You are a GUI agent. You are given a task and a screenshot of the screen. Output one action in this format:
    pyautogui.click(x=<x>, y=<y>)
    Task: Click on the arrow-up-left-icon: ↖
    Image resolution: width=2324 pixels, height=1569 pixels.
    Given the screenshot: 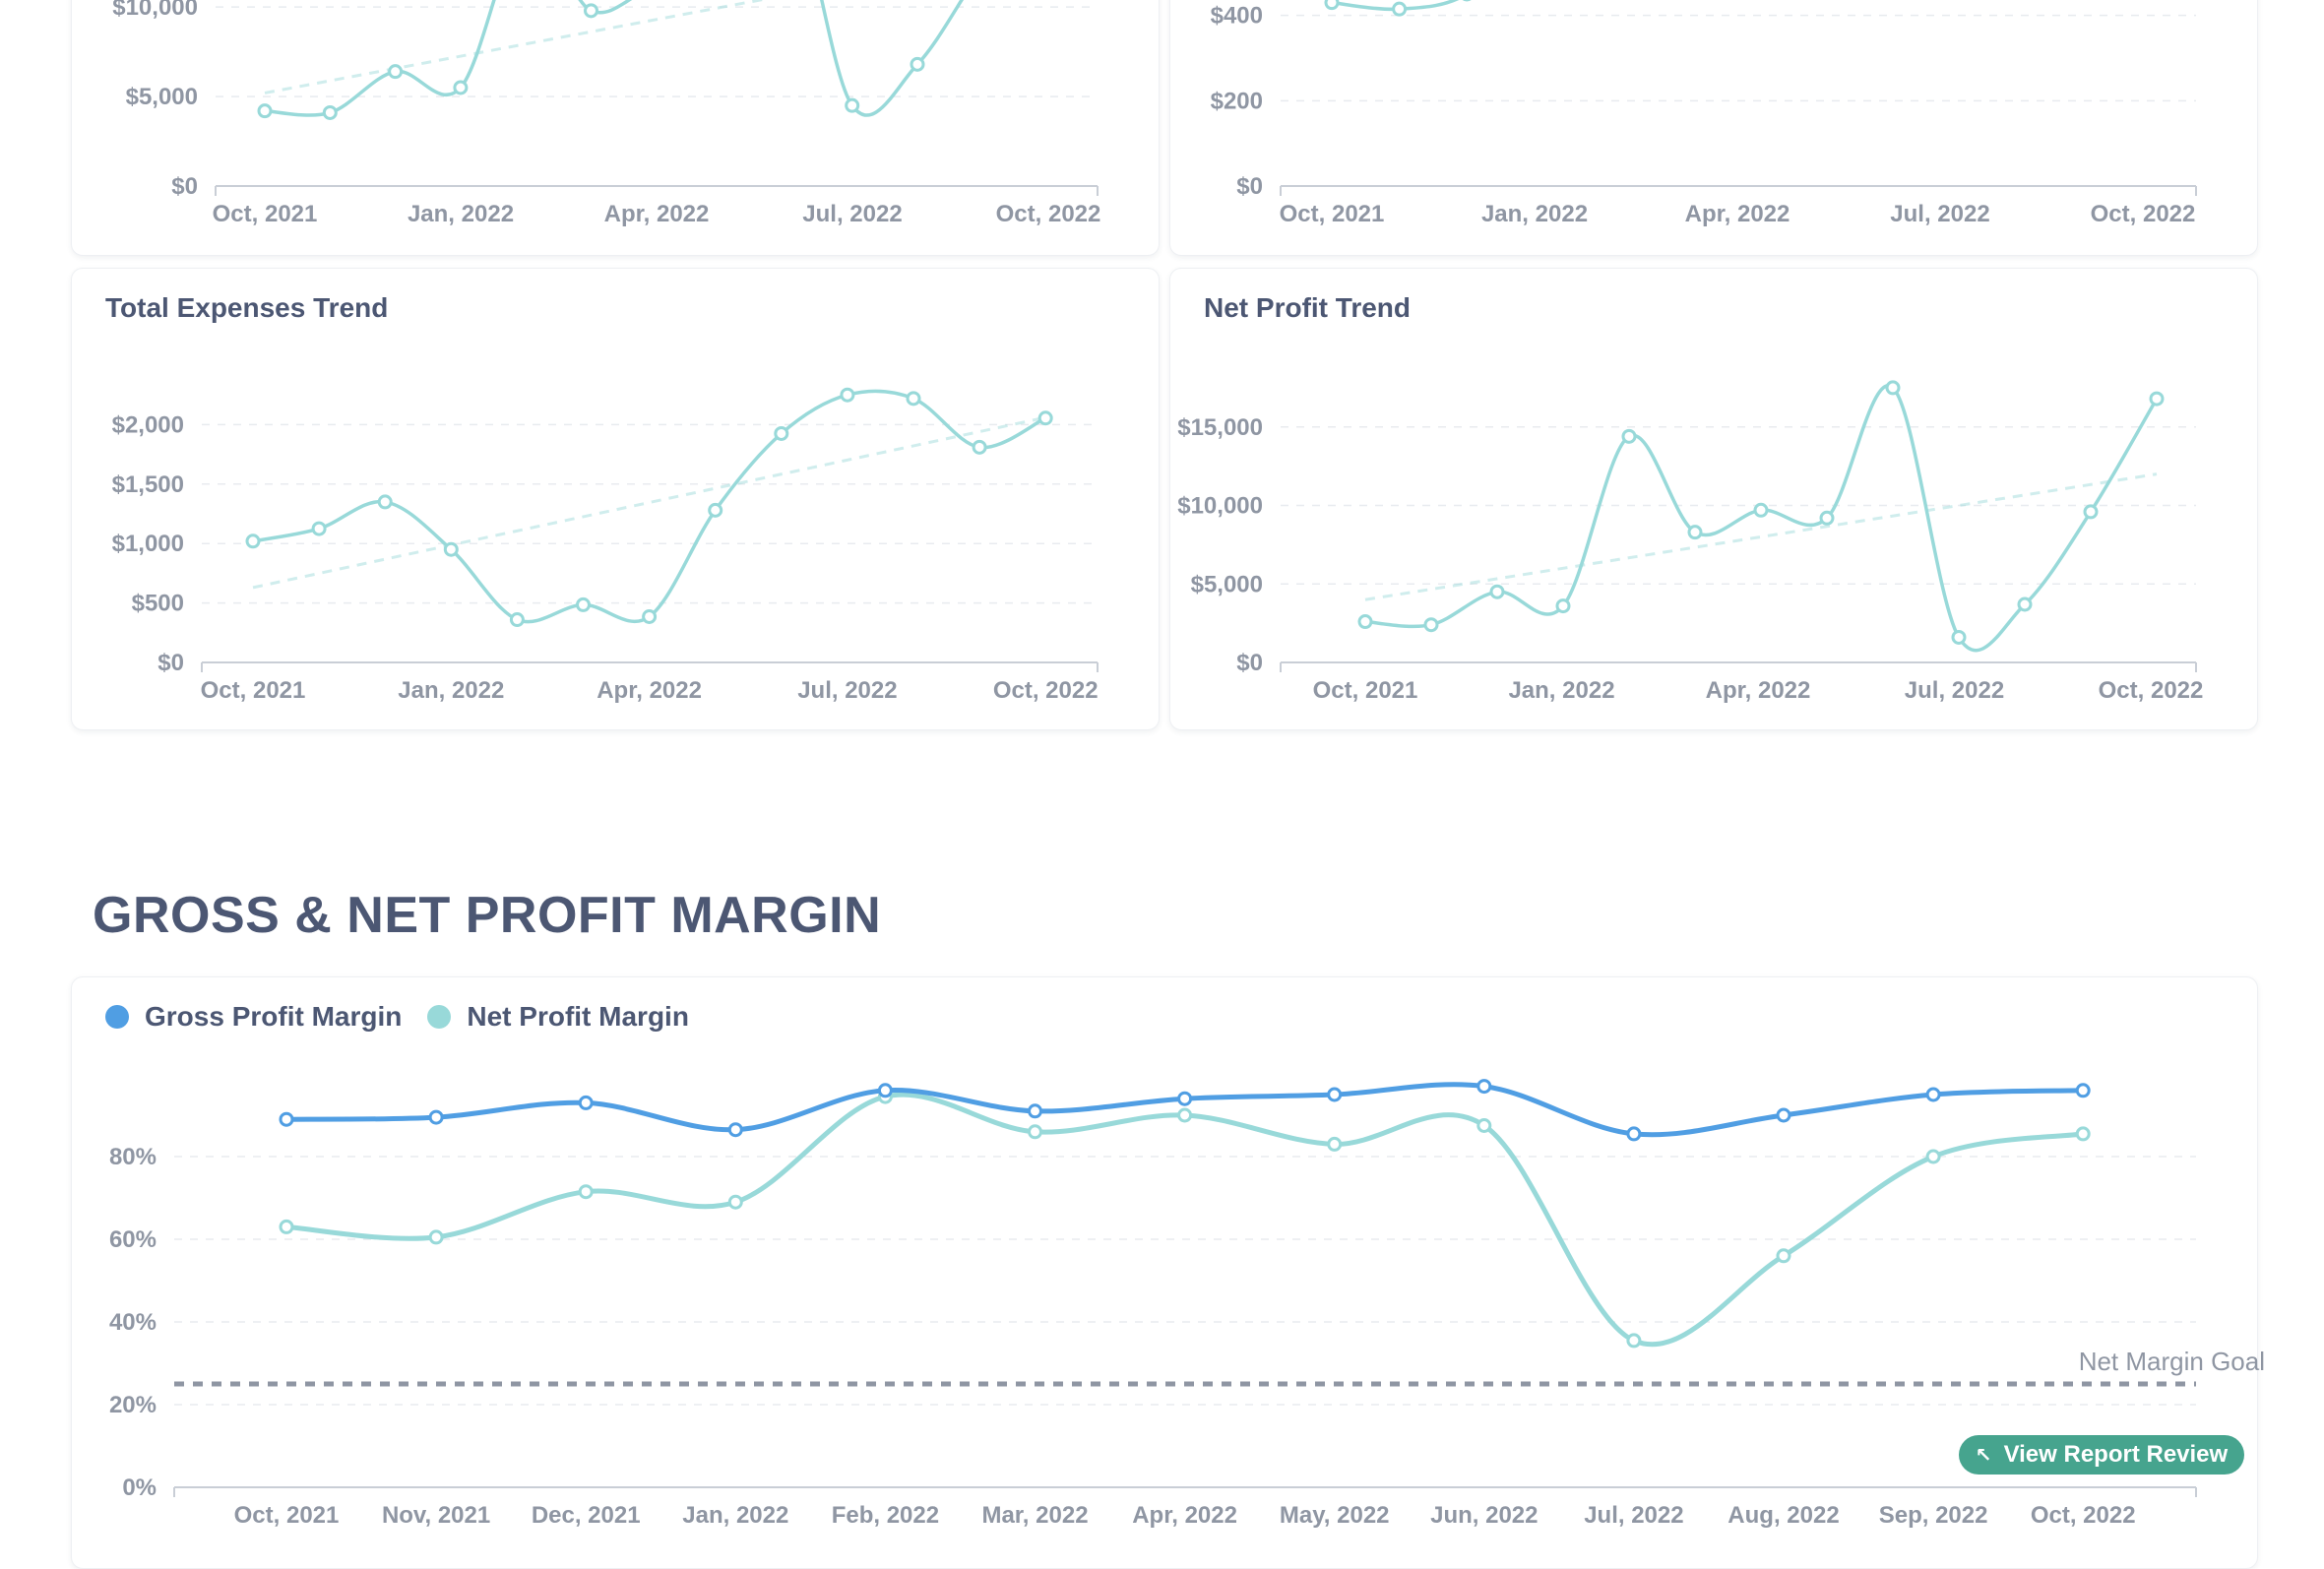 What is the action you would take?
    pyautogui.click(x=1983, y=1455)
    